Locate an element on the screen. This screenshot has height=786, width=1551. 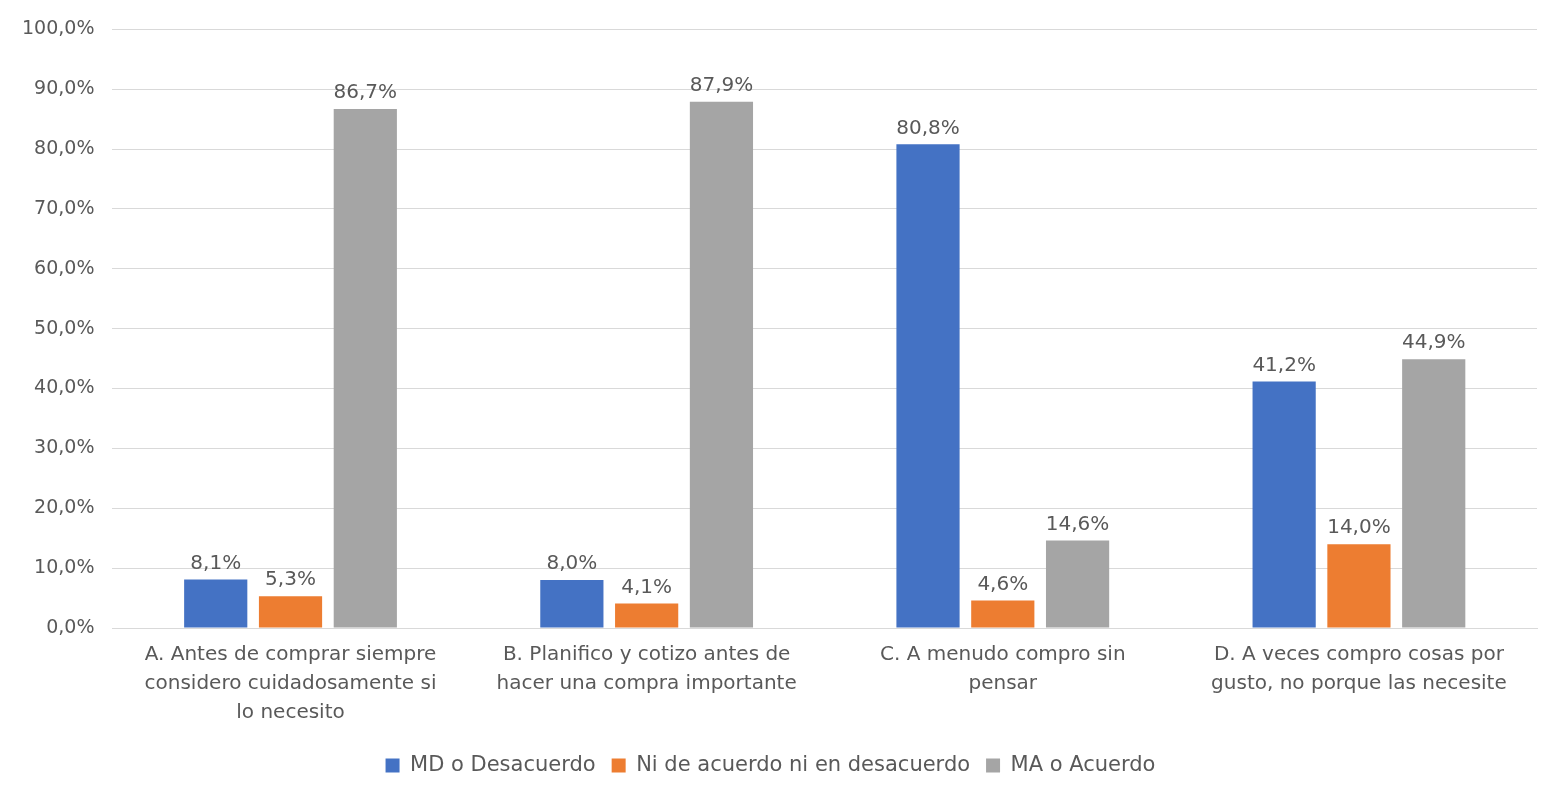
data-label: 86,7% is located at coordinates (365, 91).